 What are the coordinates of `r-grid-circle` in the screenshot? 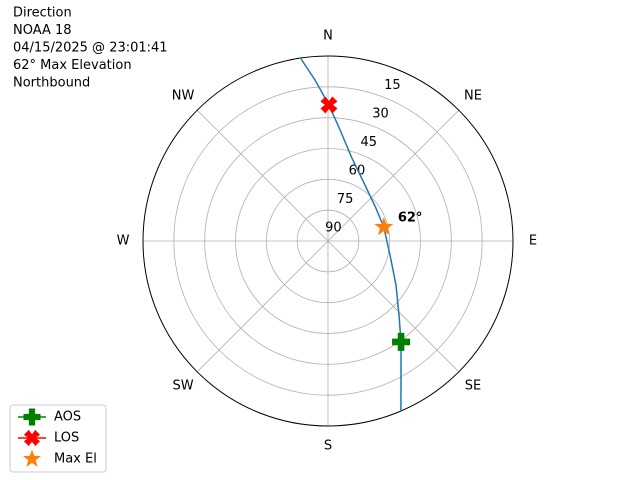 It's located at (328, 241).